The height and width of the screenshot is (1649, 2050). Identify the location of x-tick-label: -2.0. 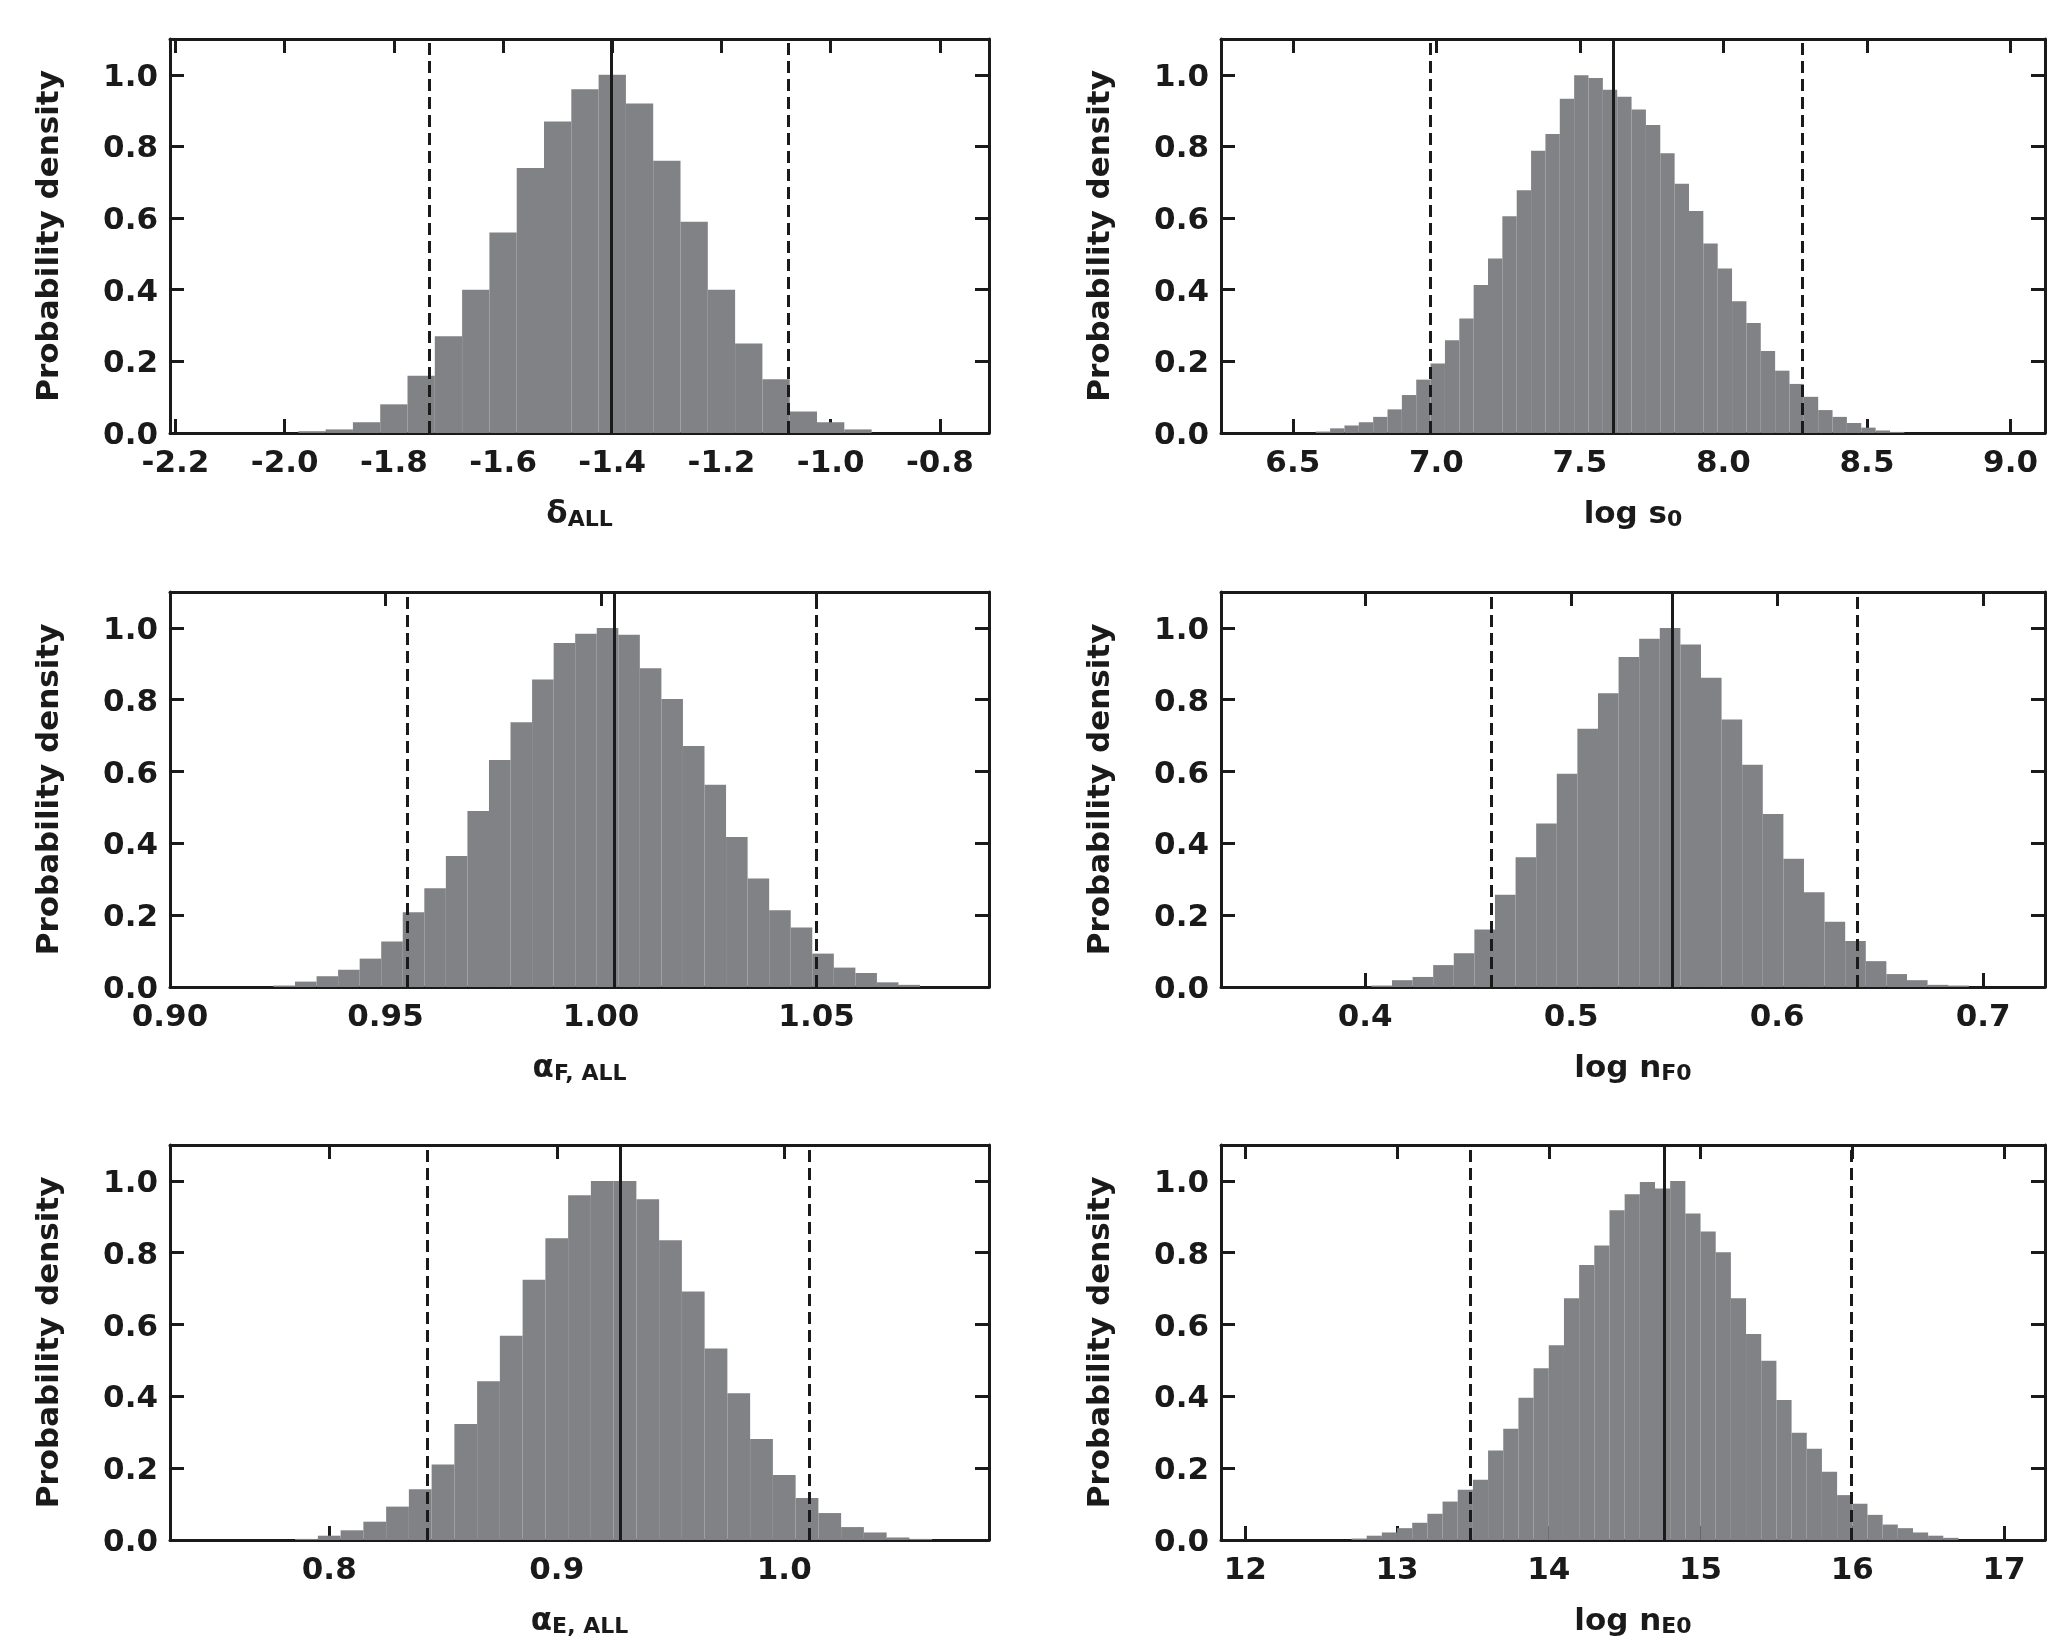
(284, 460).